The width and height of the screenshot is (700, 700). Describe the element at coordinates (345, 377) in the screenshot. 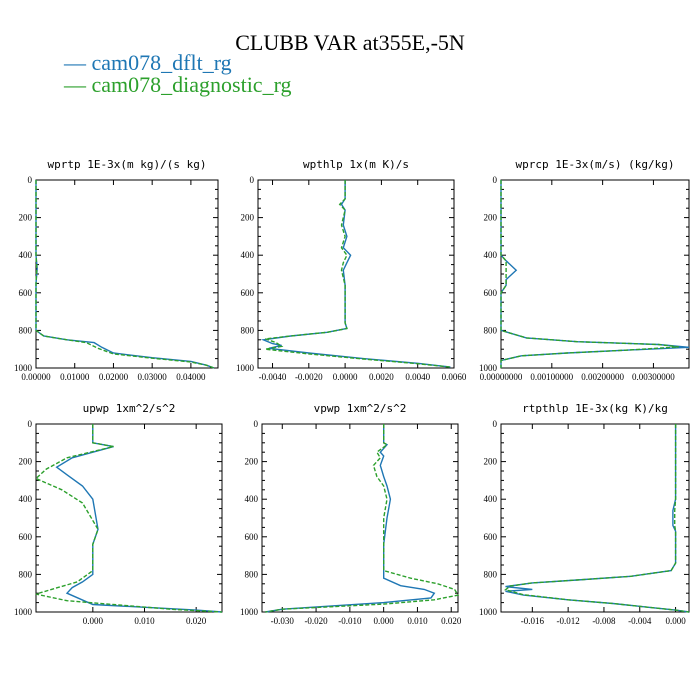

I see `x-tick-label: 0.0000` at that location.